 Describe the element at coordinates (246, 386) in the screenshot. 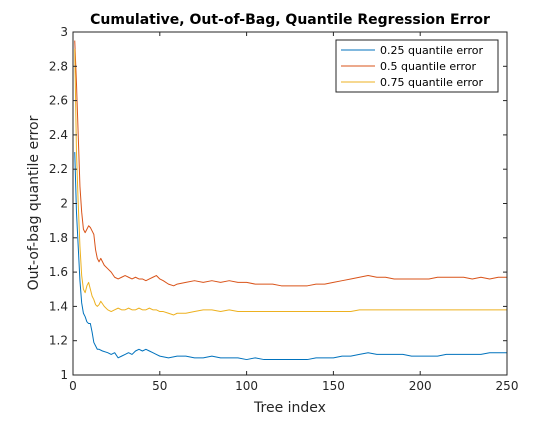

I see `x-tick-label: 100` at that location.